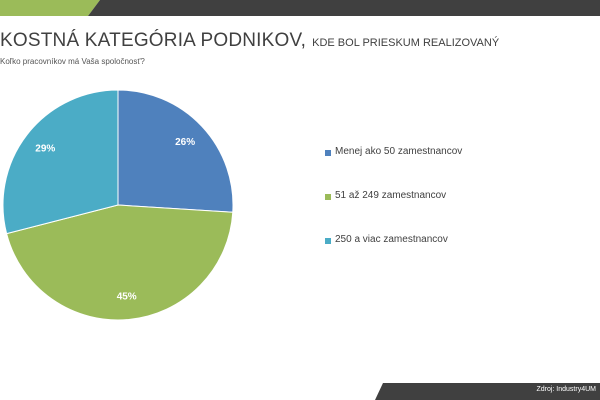 This screenshot has width=600, height=400. What do you see at coordinates (50, 8) in the screenshot?
I see `top-banner-green-segment` at bounding box center [50, 8].